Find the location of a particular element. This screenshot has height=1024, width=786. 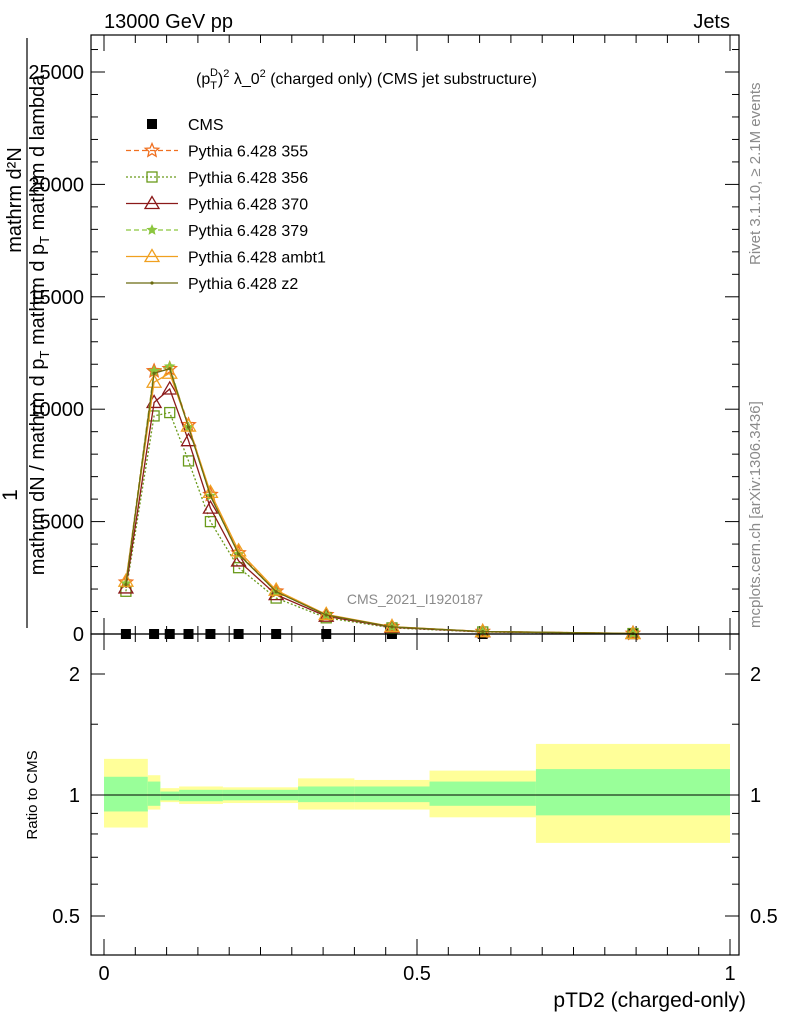

ratio-bands is located at coordinates (415, 793).